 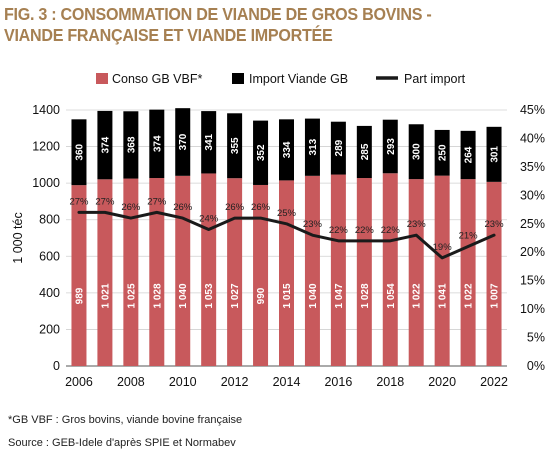 What do you see at coordinates (79, 295) in the screenshot?
I see `conso-value-label: 989` at bounding box center [79, 295].